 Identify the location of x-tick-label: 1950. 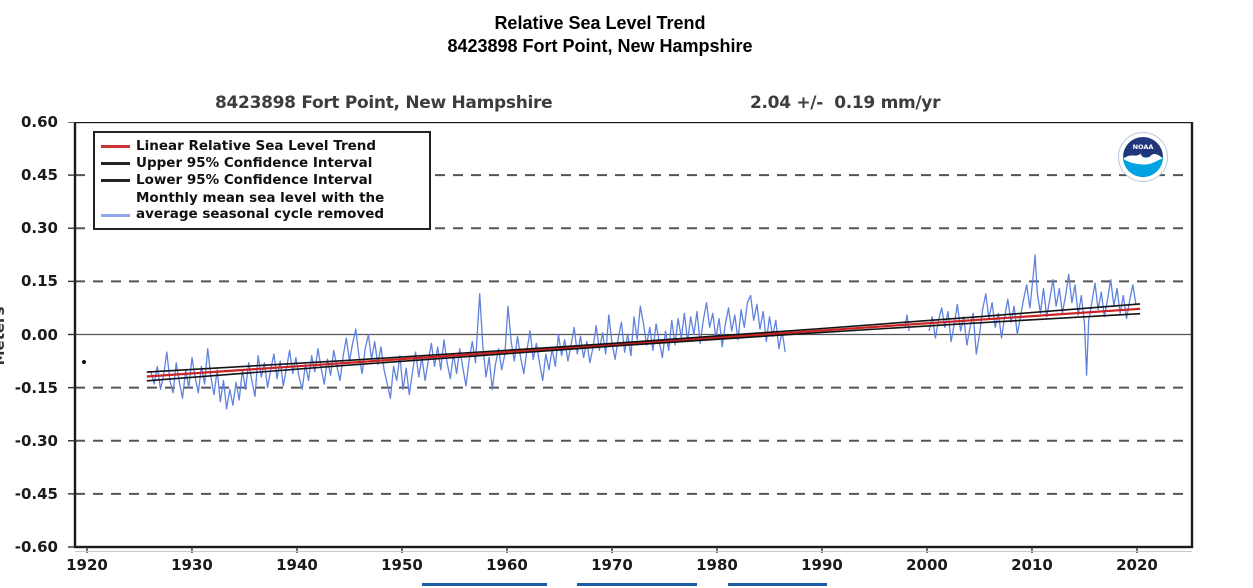
(402, 565).